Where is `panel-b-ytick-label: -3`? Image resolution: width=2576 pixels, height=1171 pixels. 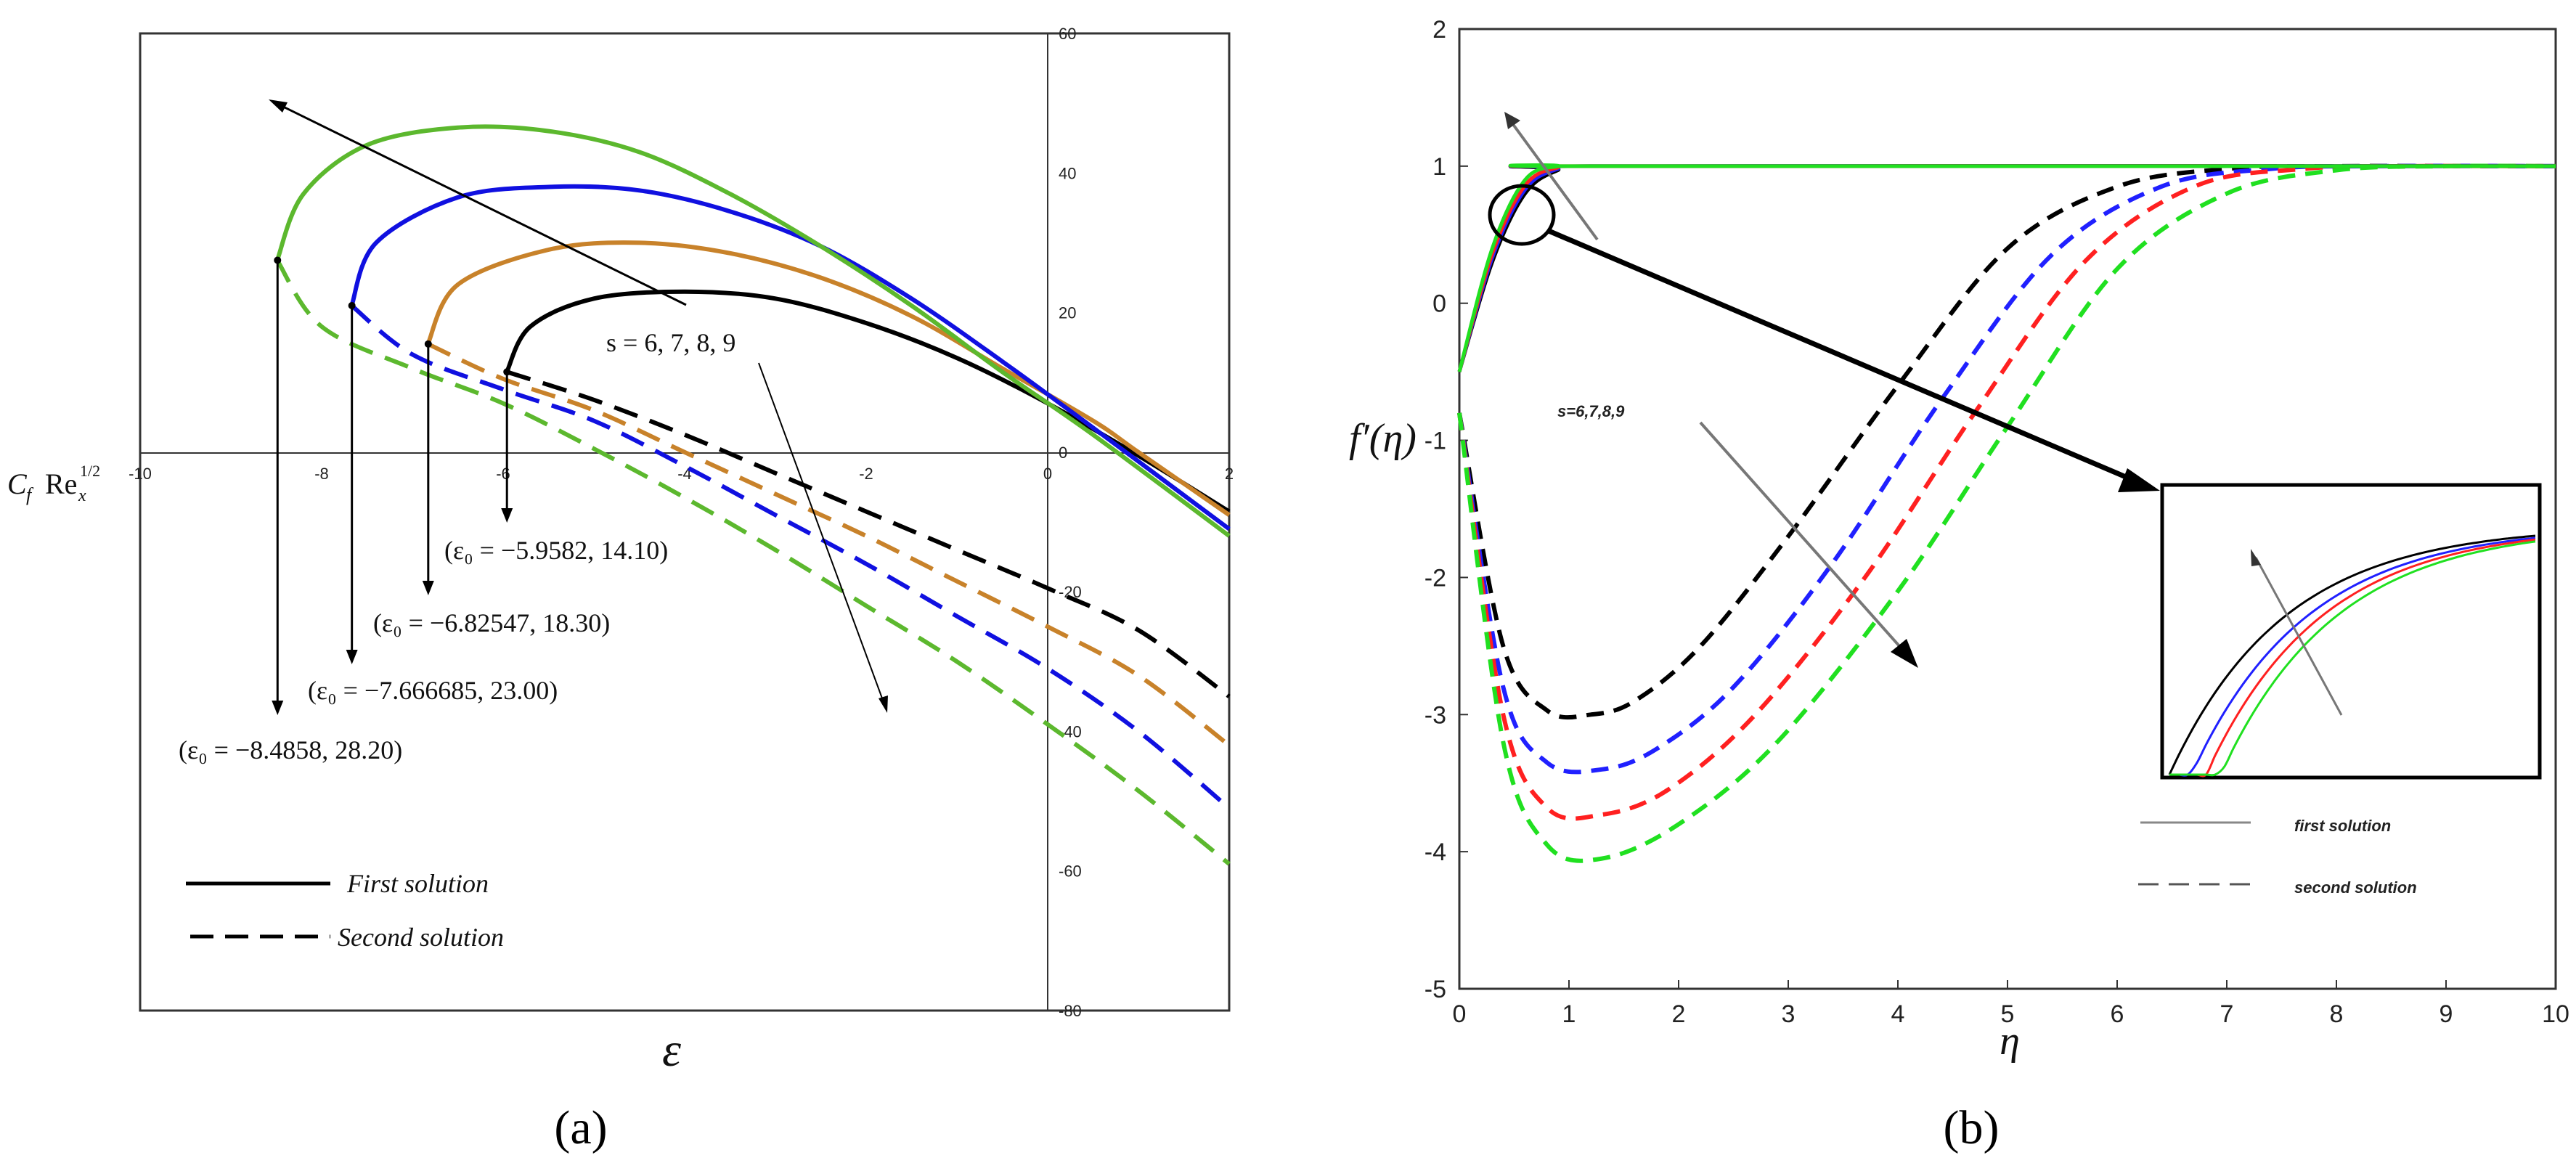
panel-b-ytick-label: -3 is located at coordinates (1435, 715).